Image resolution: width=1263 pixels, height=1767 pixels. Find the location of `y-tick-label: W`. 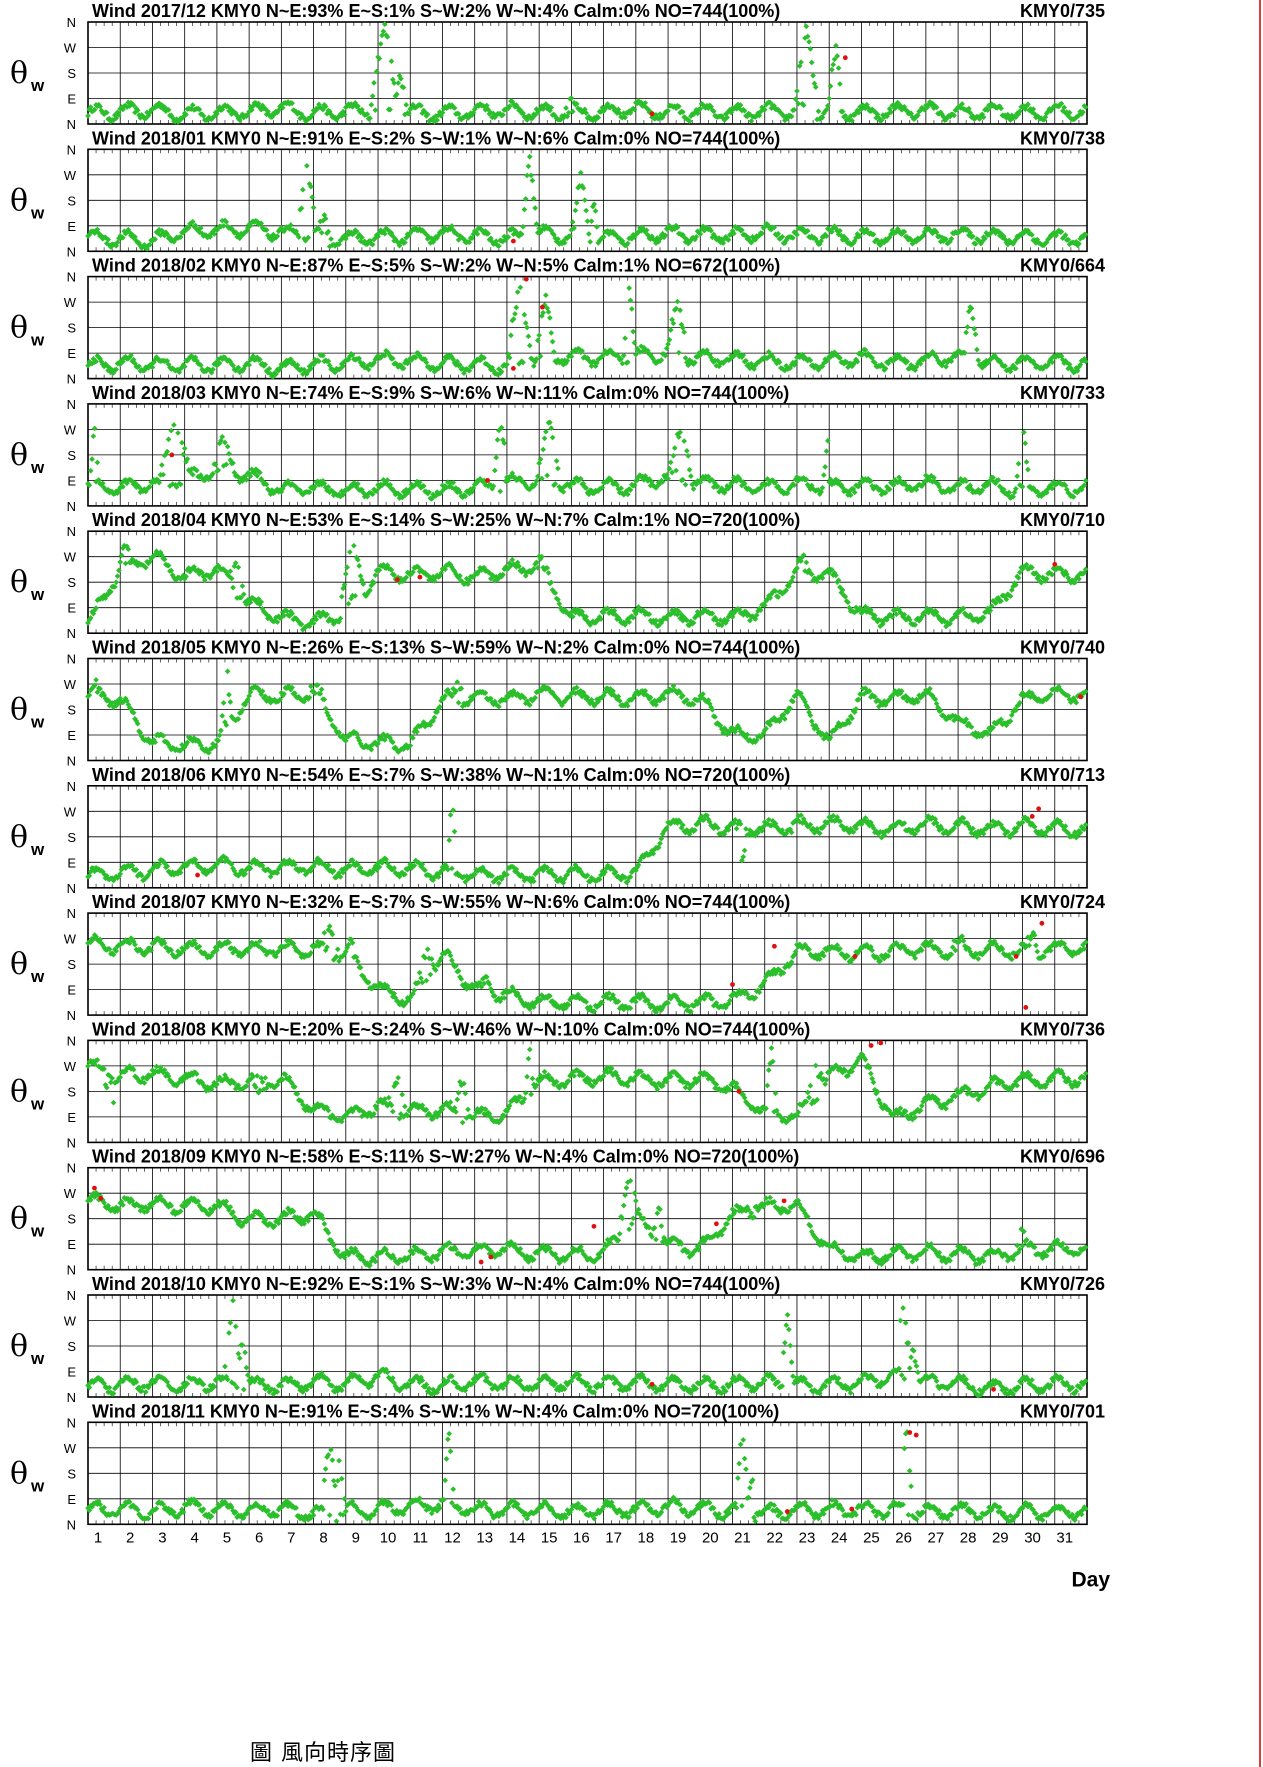

y-tick-label: W is located at coordinates (70, 557).